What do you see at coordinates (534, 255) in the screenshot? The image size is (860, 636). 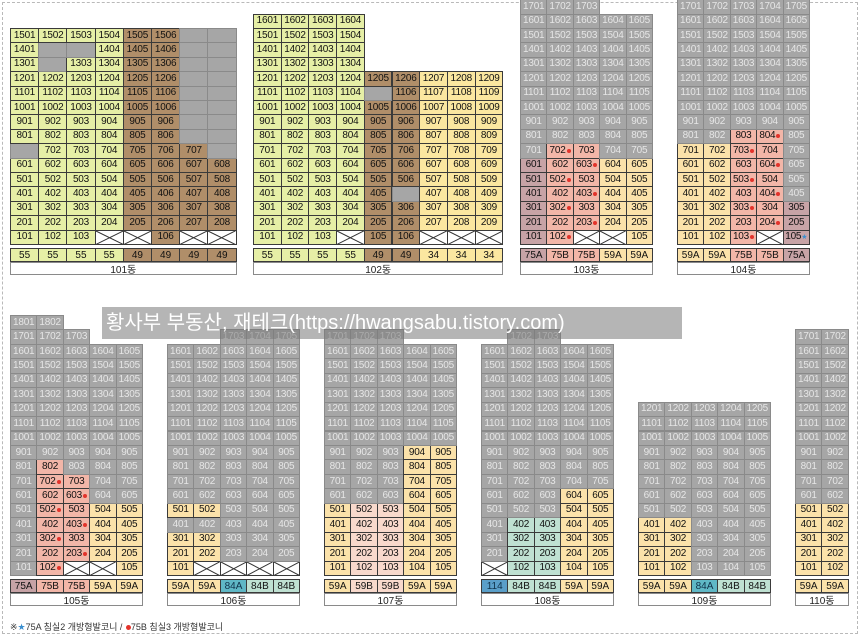 I see `unit-type-cell: 75A` at bounding box center [534, 255].